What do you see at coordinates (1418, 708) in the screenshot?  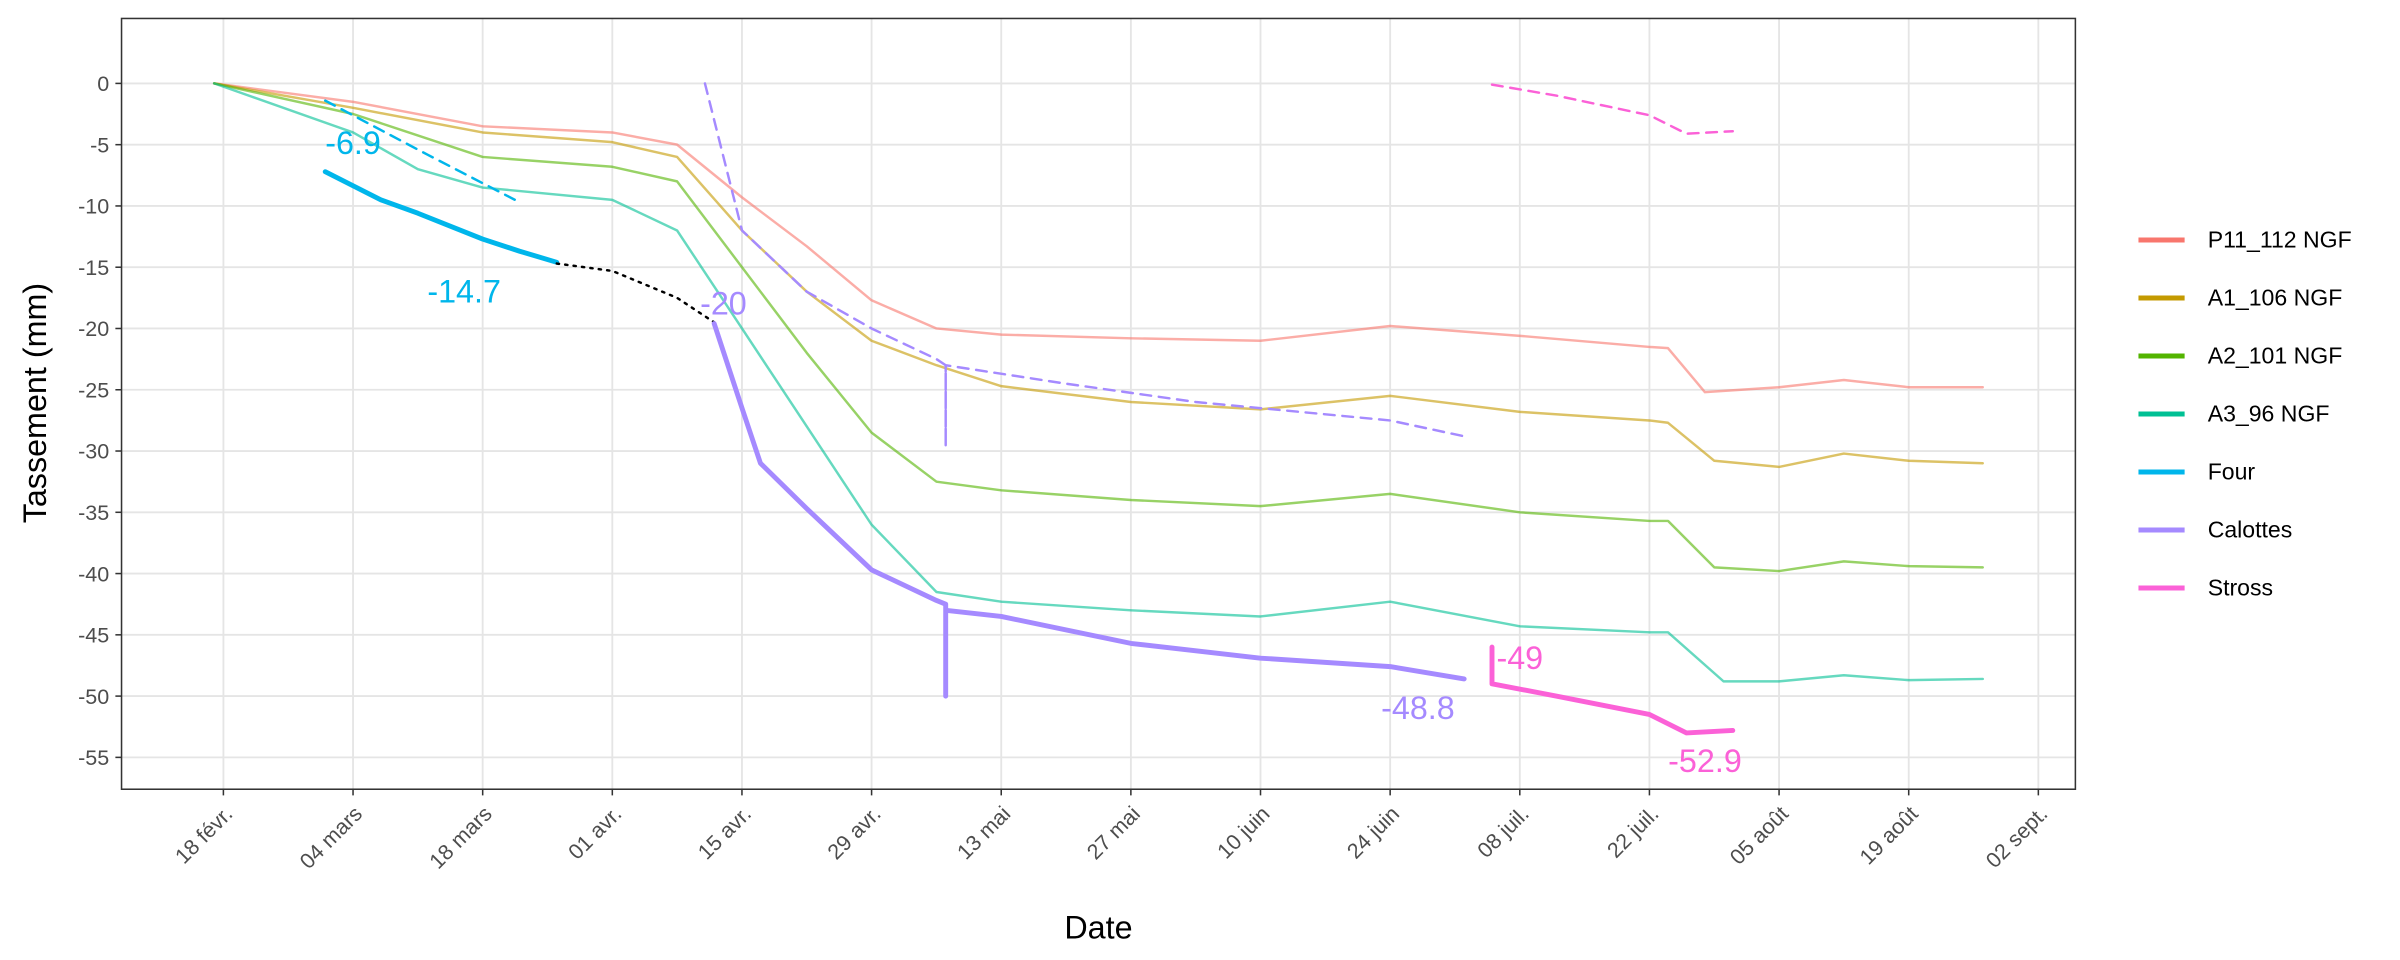 I see `annotation: -48.8` at bounding box center [1418, 708].